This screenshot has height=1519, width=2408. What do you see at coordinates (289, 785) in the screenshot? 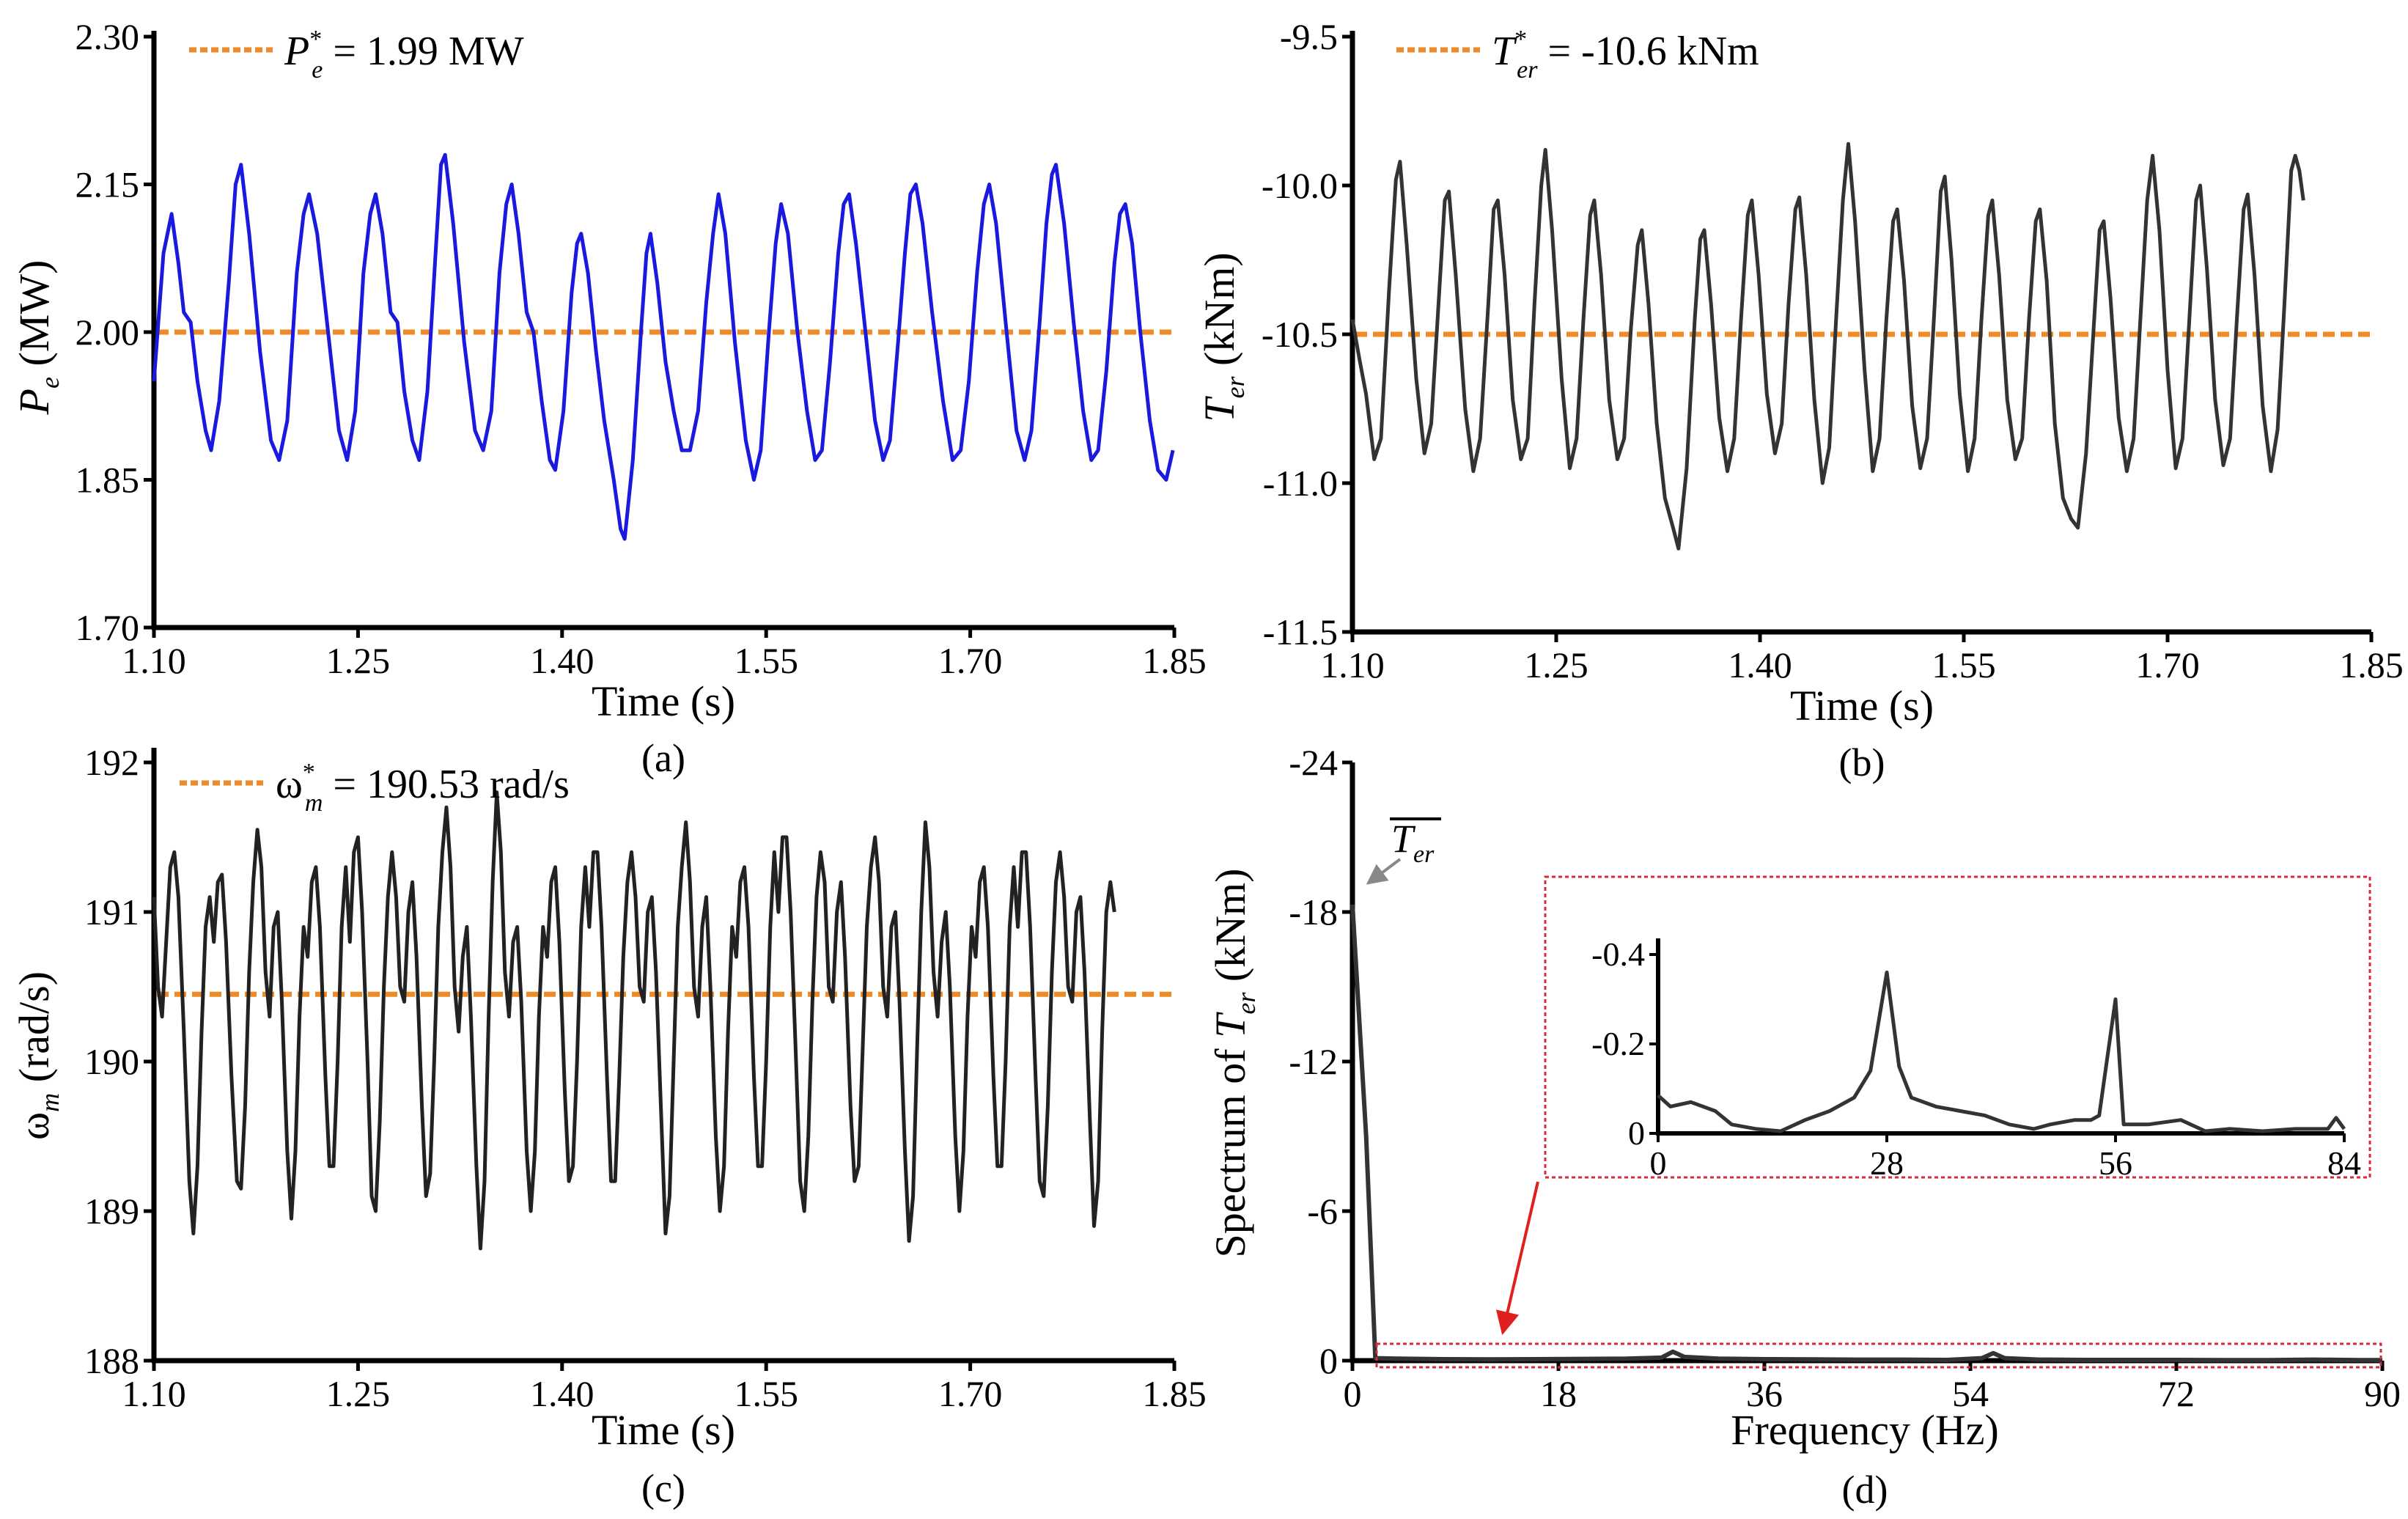
I see `legend-symbol: ω` at bounding box center [289, 785].